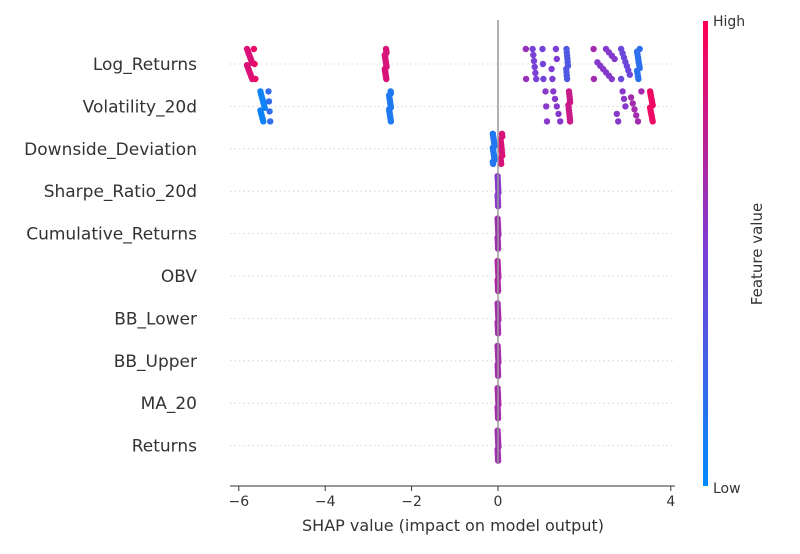 The image size is (800, 554). I want to click on x-tick-label: −4, so click(325, 502).